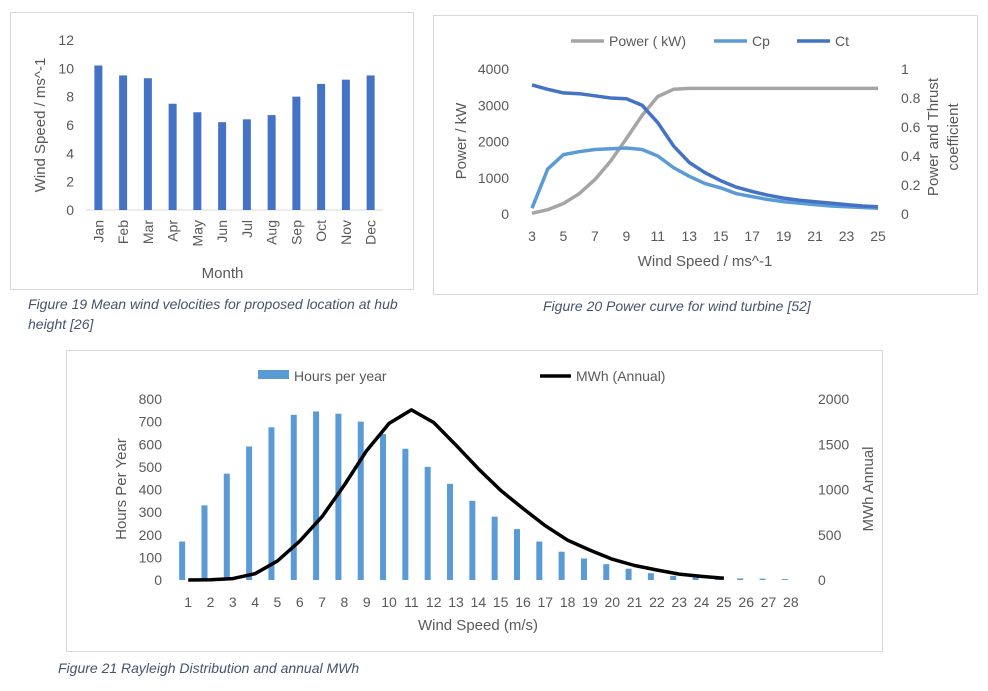  I want to click on x-tick-label: 2, so click(211, 602).